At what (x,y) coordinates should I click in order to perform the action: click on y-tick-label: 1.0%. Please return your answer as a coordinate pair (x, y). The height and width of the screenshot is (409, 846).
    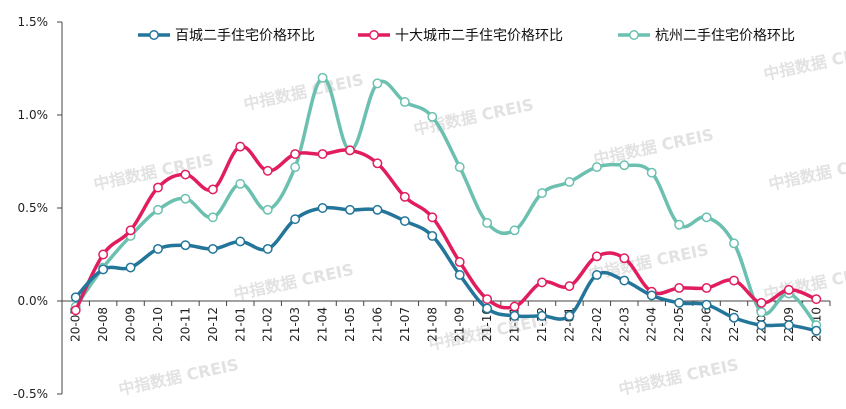
    Looking at the image, I should click on (33, 115).